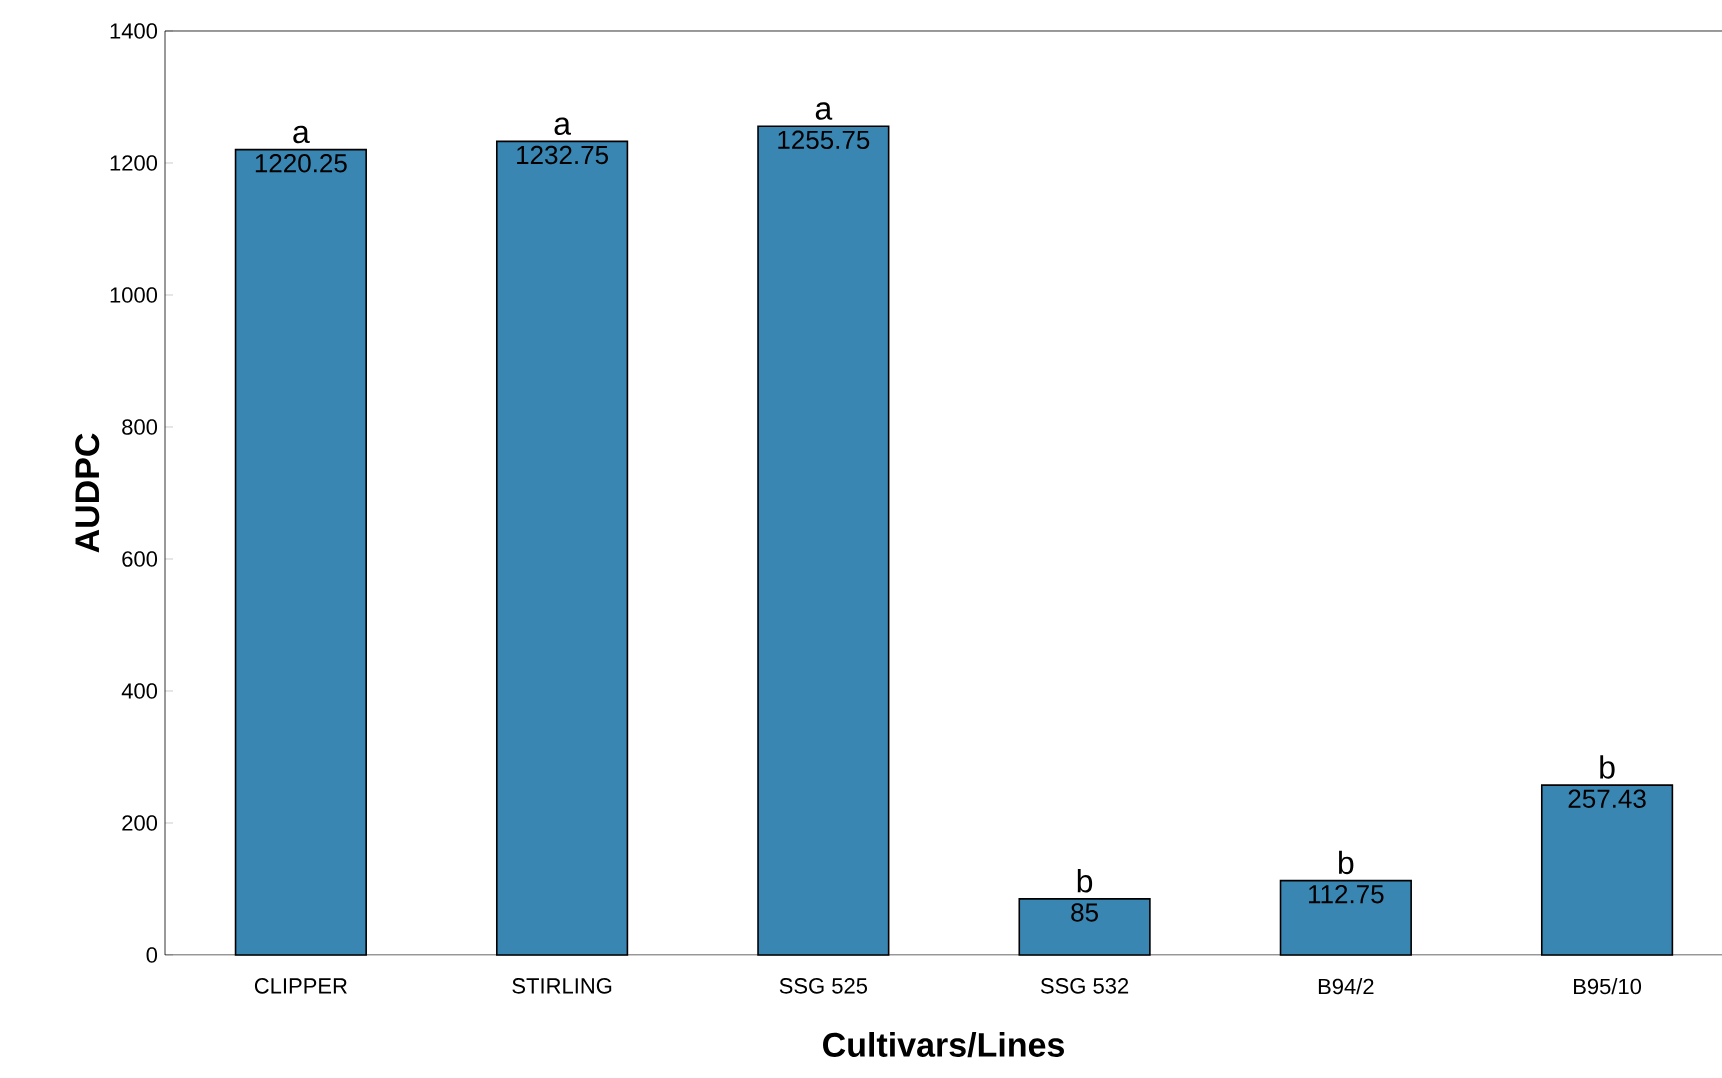 This screenshot has width=1722, height=1078. Describe the element at coordinates (824, 140) in the screenshot. I see `data-label: 1255.75` at that location.